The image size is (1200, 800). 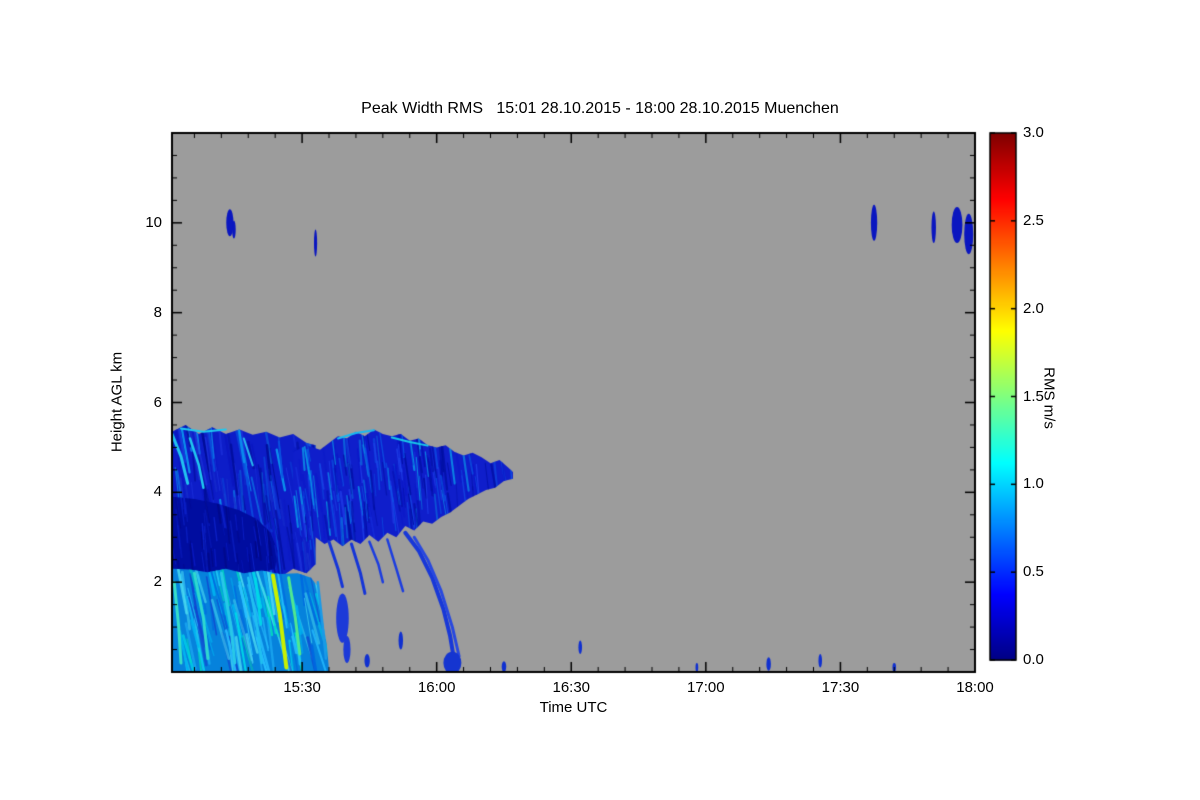 What do you see at coordinates (571, 687) in the screenshot?
I see `x-tick-label: 16:30` at bounding box center [571, 687].